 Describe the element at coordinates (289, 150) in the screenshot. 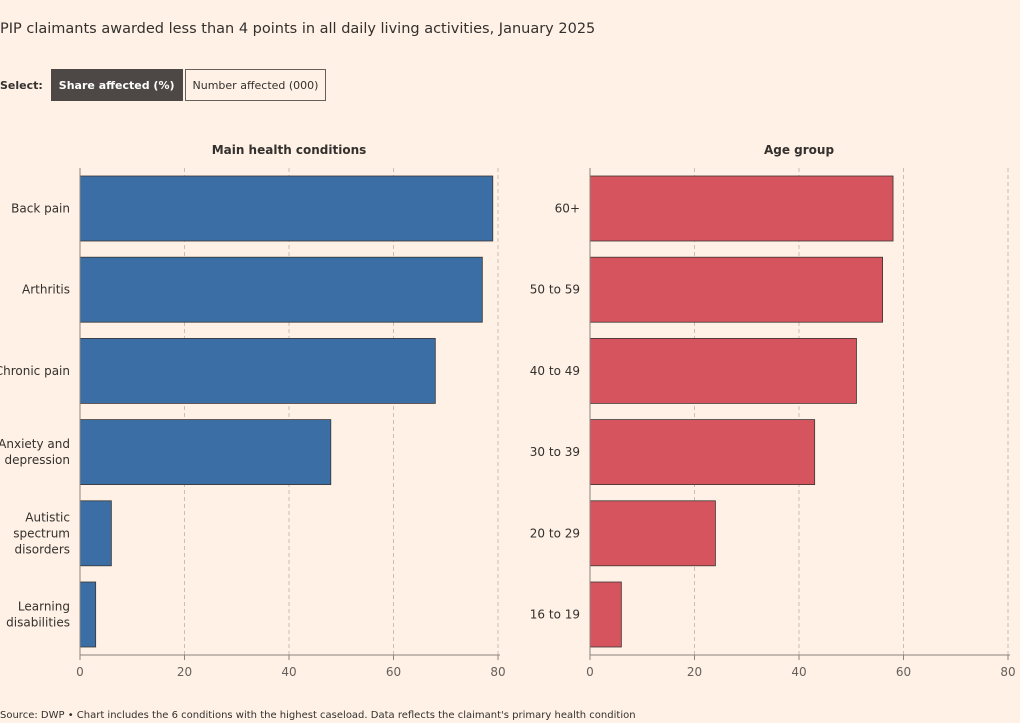

I see `health-panel-title: Main health conditions` at that location.